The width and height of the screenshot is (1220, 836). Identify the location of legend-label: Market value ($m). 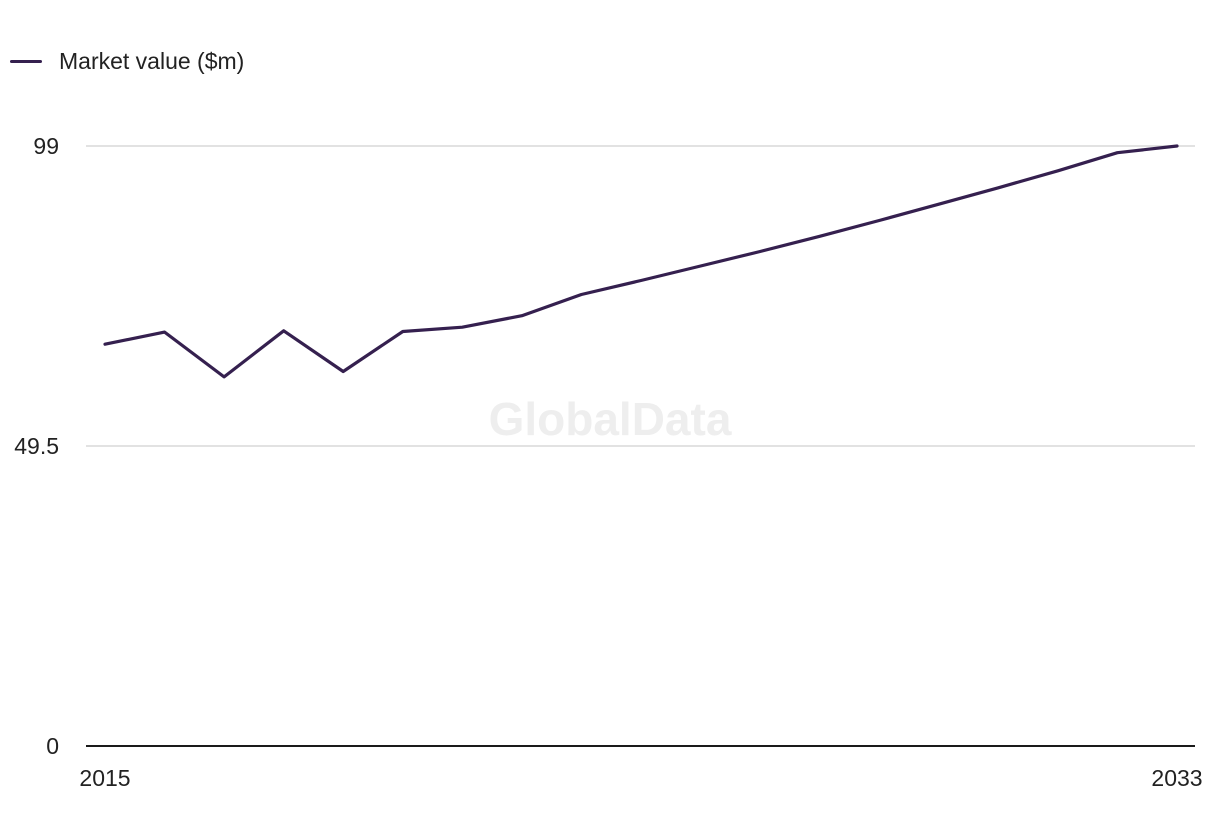
(152, 60).